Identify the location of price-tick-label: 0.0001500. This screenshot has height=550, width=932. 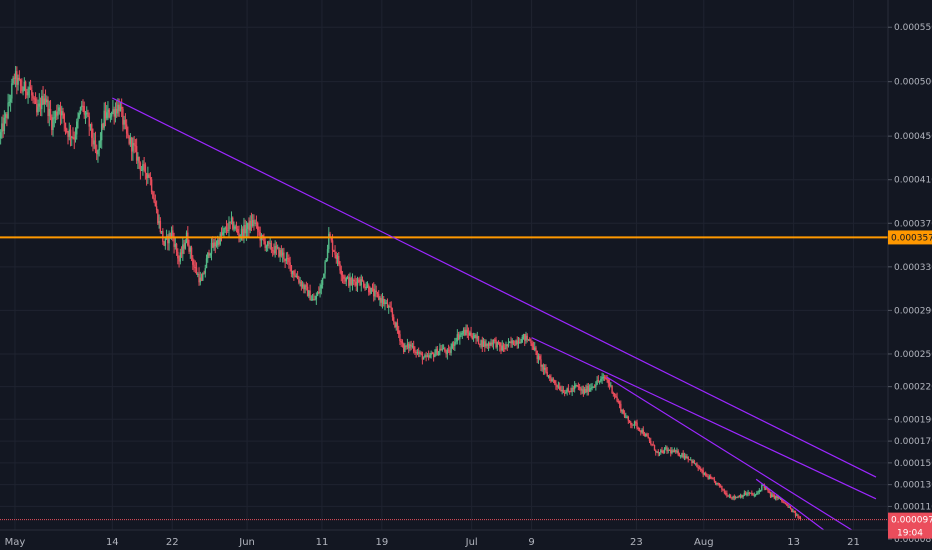
(913, 464).